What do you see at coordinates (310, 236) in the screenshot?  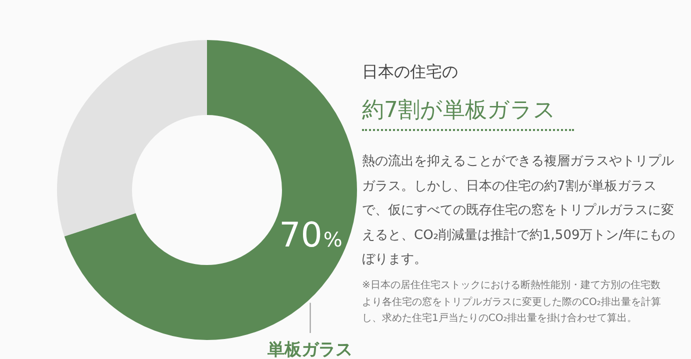 I see `data-label: 70%` at bounding box center [310, 236].